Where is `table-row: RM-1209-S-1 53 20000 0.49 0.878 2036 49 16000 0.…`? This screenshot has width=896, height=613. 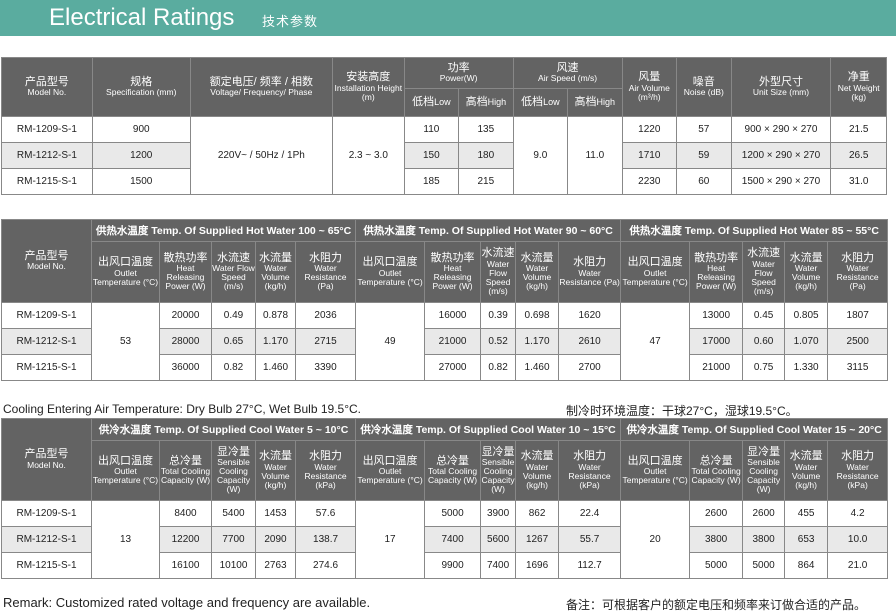 table-row: RM-1209-S-1 53 20000 0.49 0.878 2036 49 16000 0.… is located at coordinates (445, 341).